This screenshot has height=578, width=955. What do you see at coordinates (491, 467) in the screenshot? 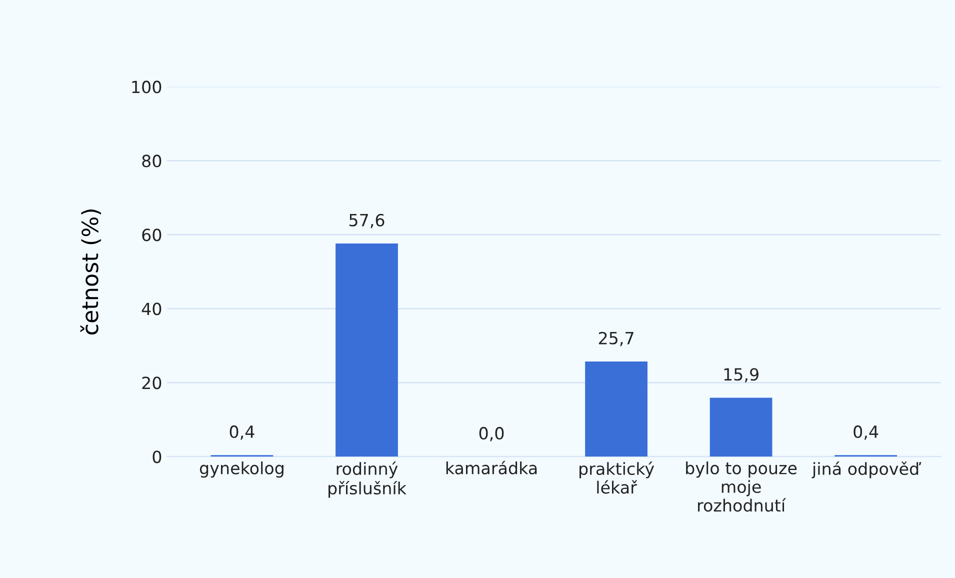
I see `x-tick-label: kamarádka` at bounding box center [491, 467].